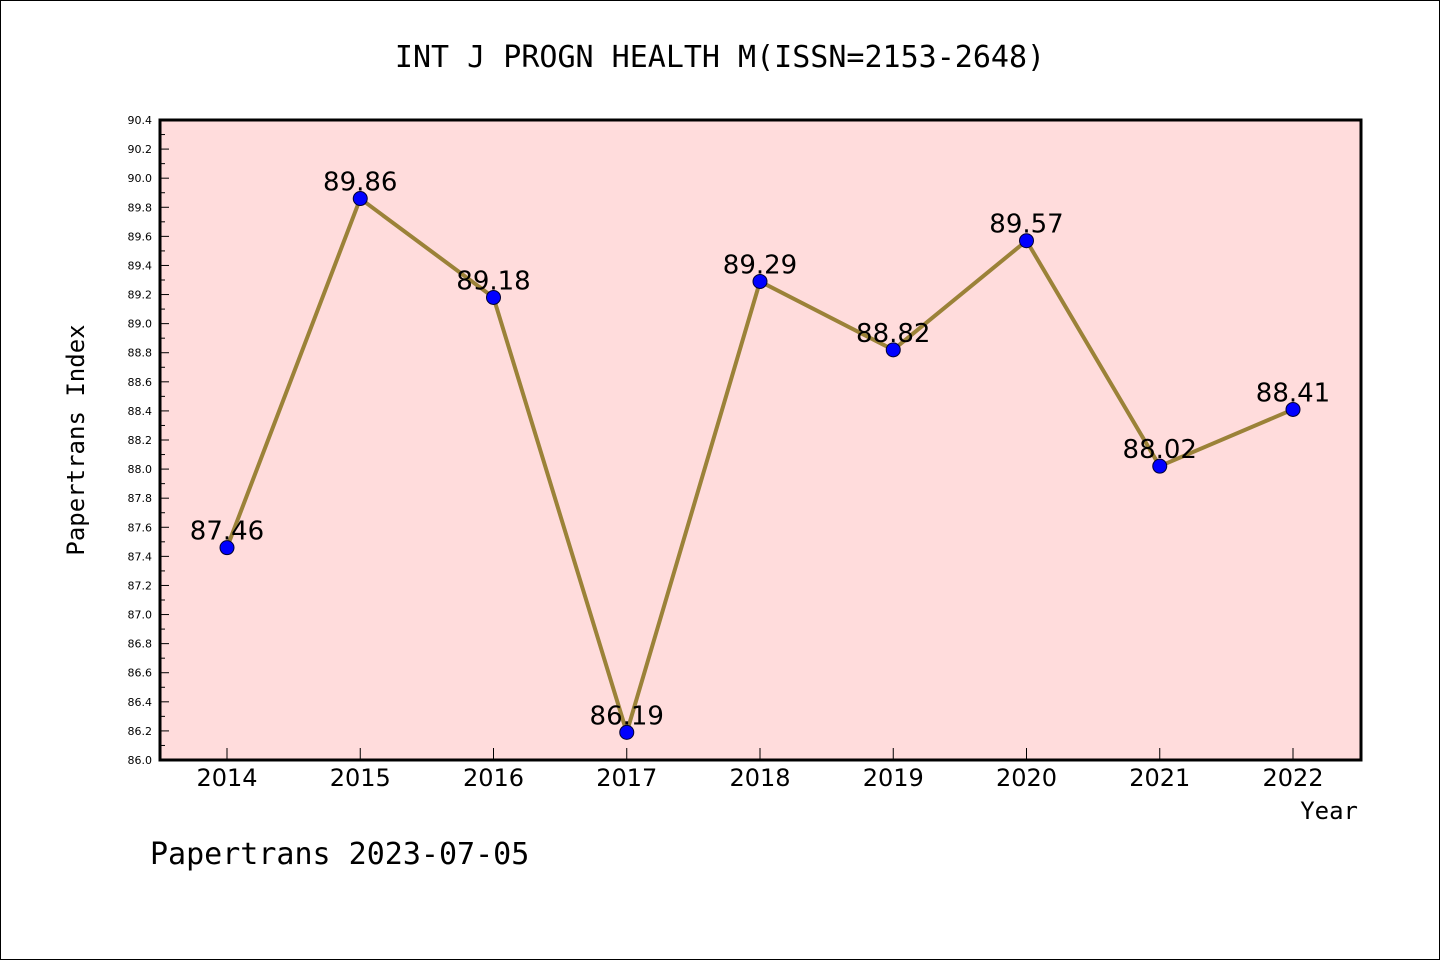 The height and width of the screenshot is (960, 1440). What do you see at coordinates (140, 585) in the screenshot?
I see `y-tick-label: 87.2` at bounding box center [140, 585].